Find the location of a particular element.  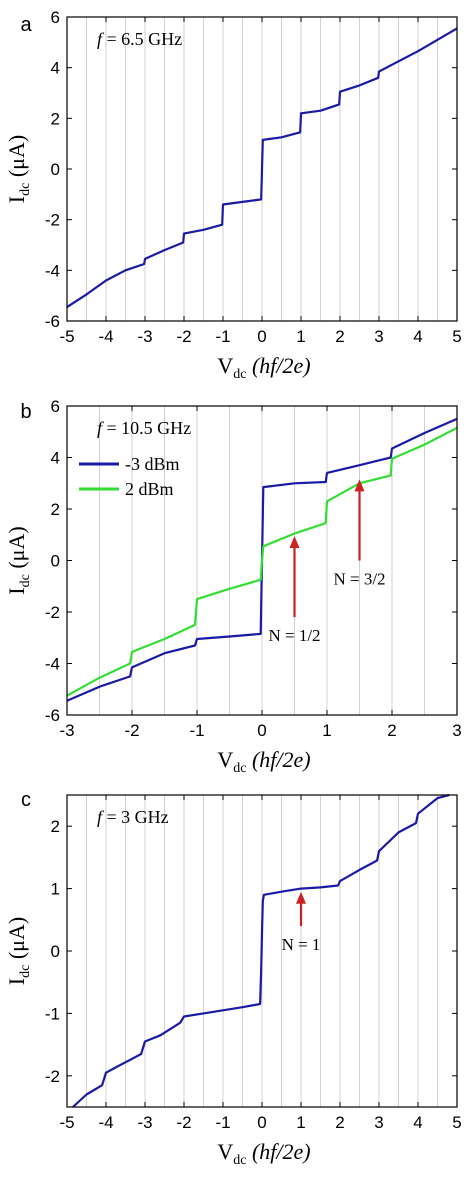

frequency-annotation-text: = 6.5 GHz is located at coordinates (142, 39).